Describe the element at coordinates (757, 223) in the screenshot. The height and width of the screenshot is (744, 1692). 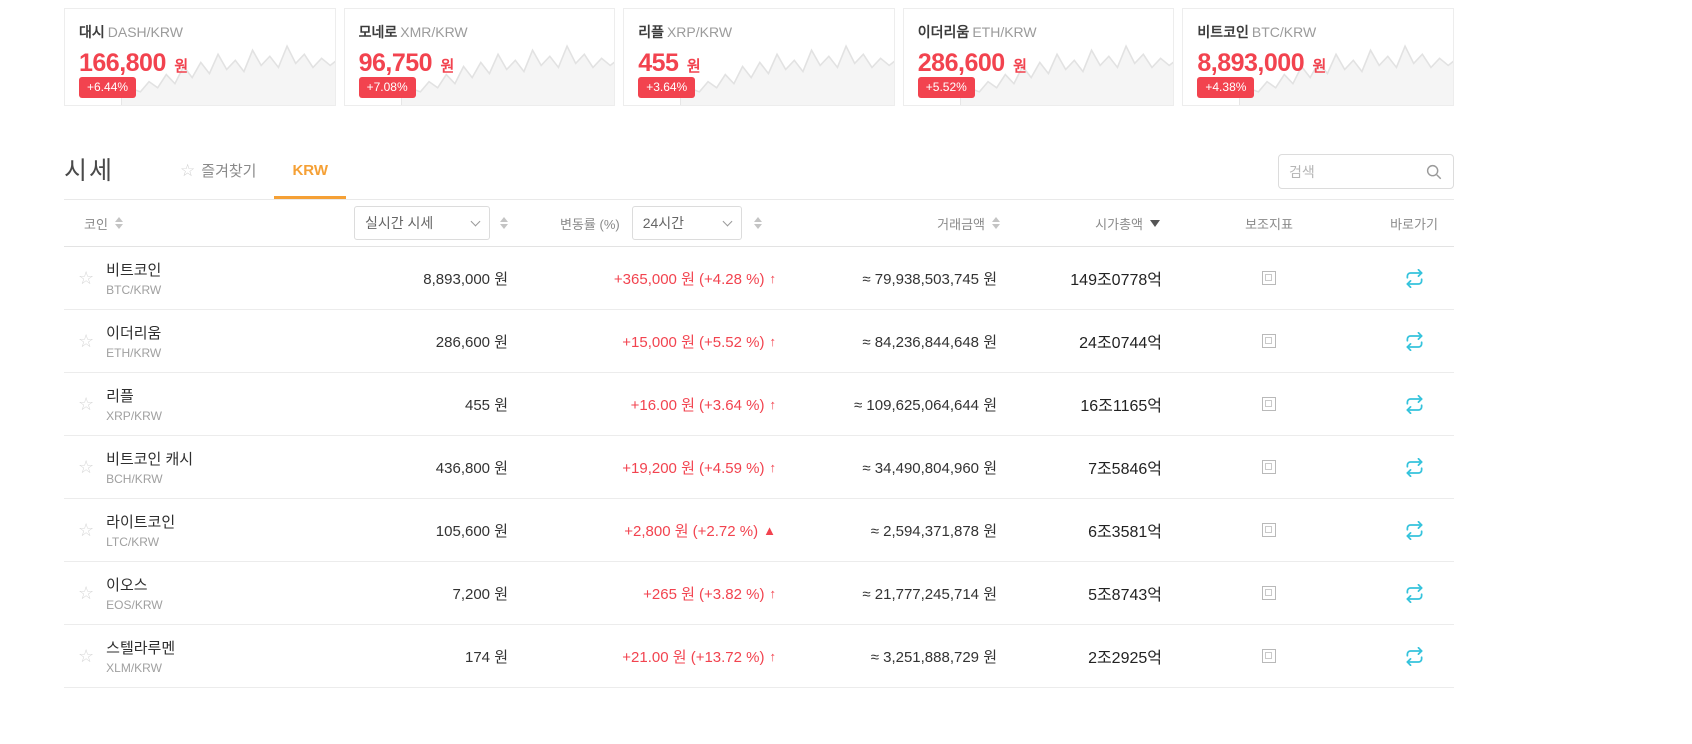
I see `sort-button-change` at that location.